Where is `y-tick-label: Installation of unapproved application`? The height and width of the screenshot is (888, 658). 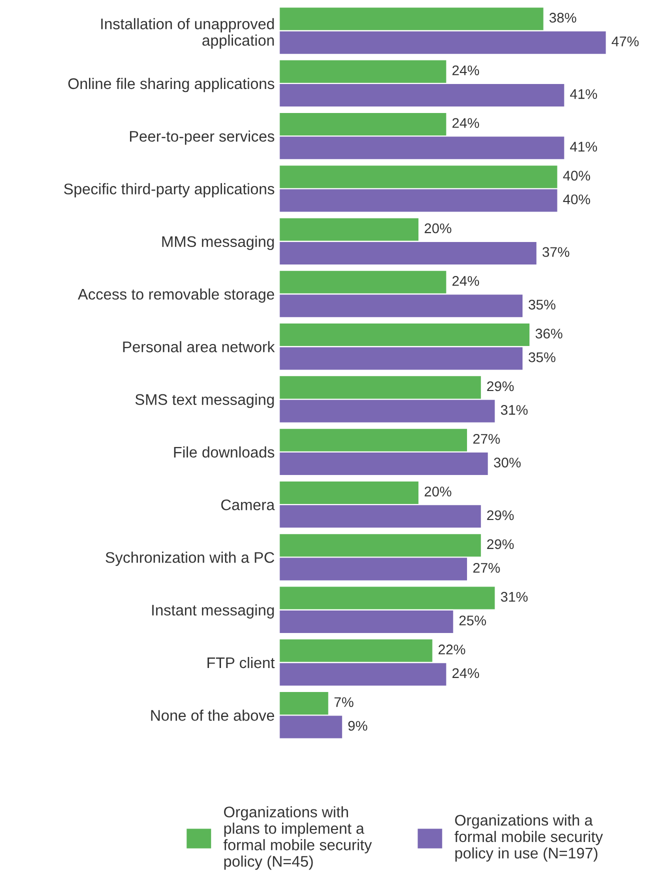 y-tick-label: Installation of unapproved application is located at coordinates (187, 33).